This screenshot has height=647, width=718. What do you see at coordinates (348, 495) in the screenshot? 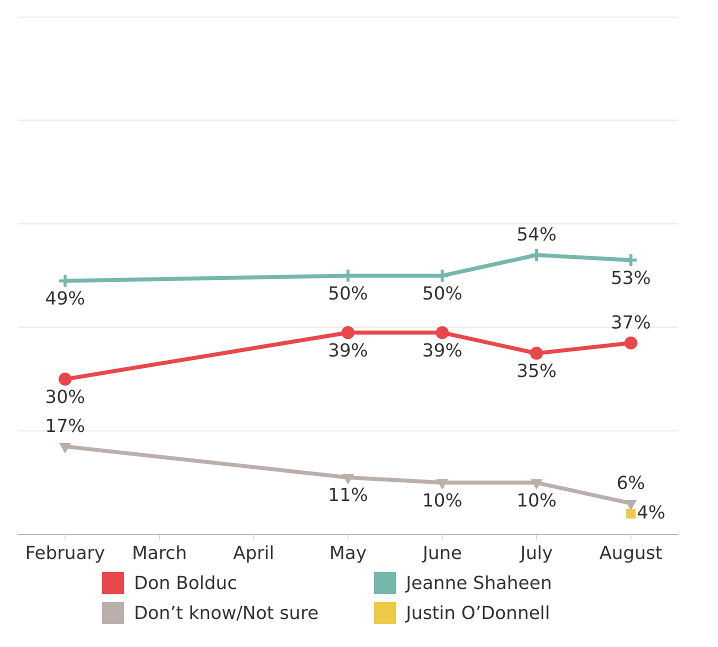
I see `data-label: 11%` at bounding box center [348, 495].